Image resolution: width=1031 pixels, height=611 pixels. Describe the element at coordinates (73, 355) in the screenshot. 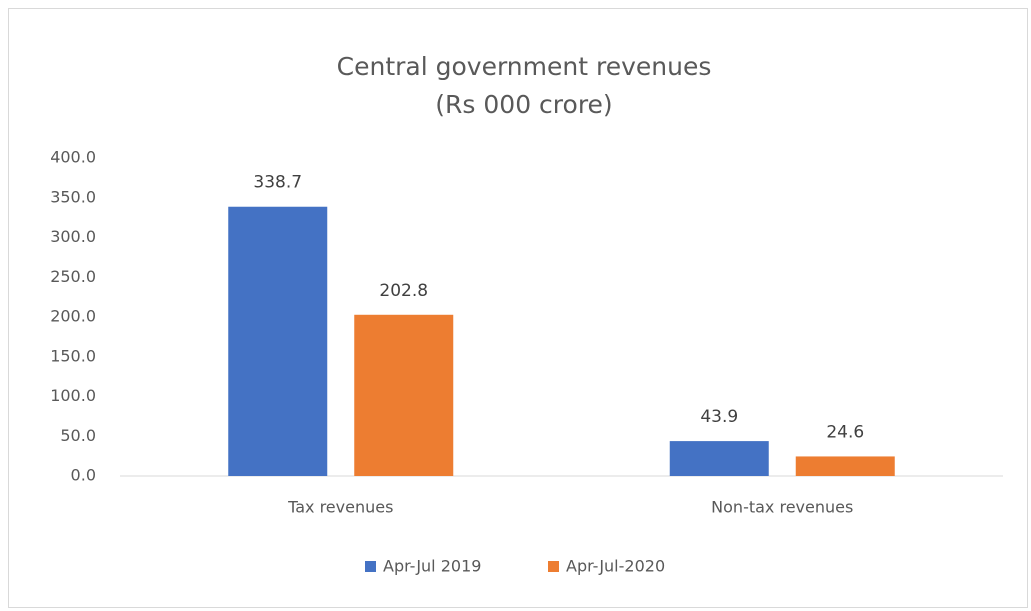

I see `y-tick-label: 150.0` at that location.